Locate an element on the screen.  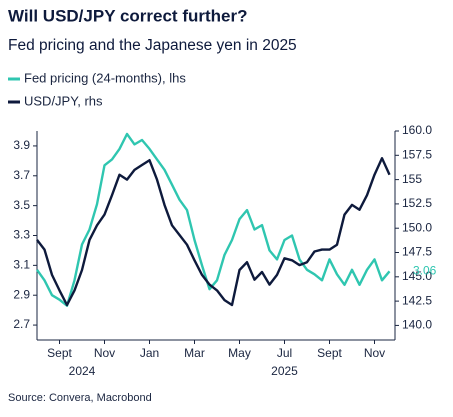
legend-label: Fed pricing (24-months), lhs is located at coordinates (105, 77).